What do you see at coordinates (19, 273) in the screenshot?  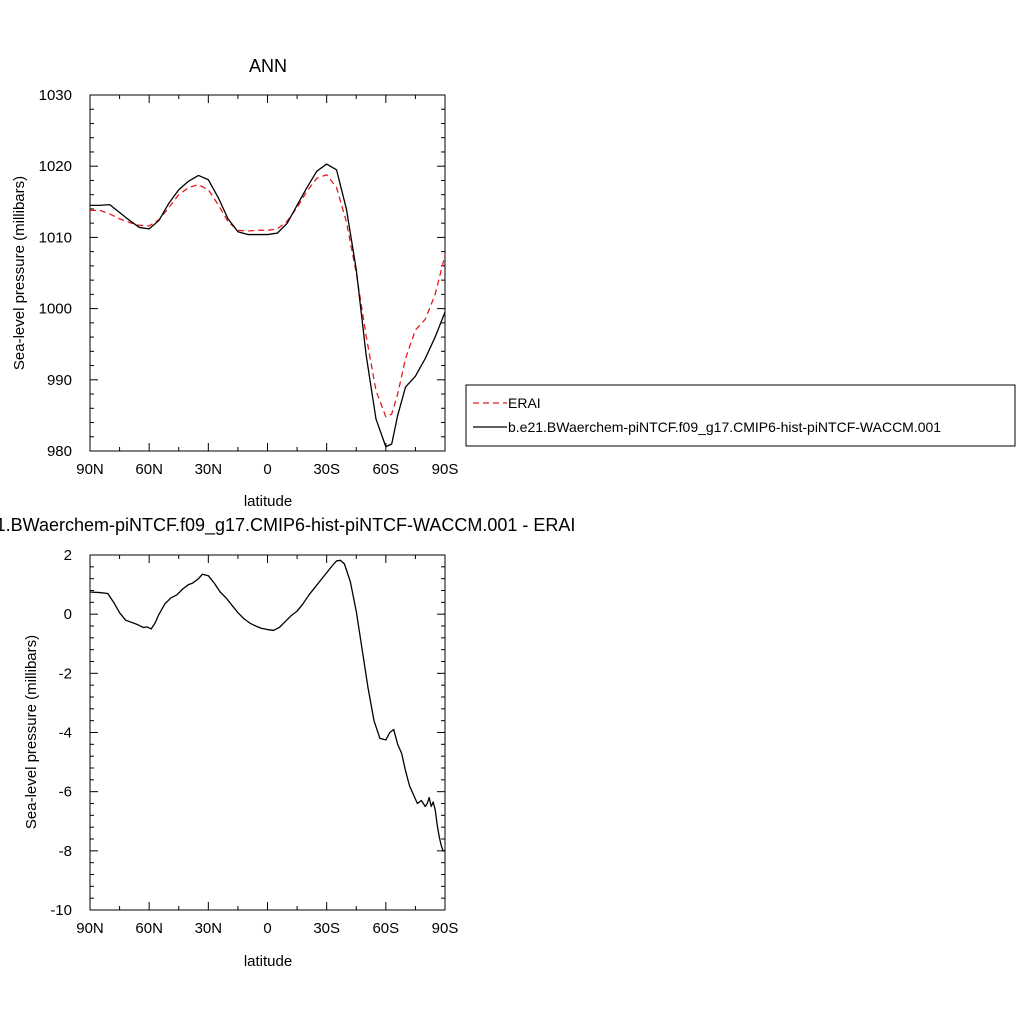 I see `top-y-axis-label: Sea-level pressure (millibars)` at bounding box center [19, 273].